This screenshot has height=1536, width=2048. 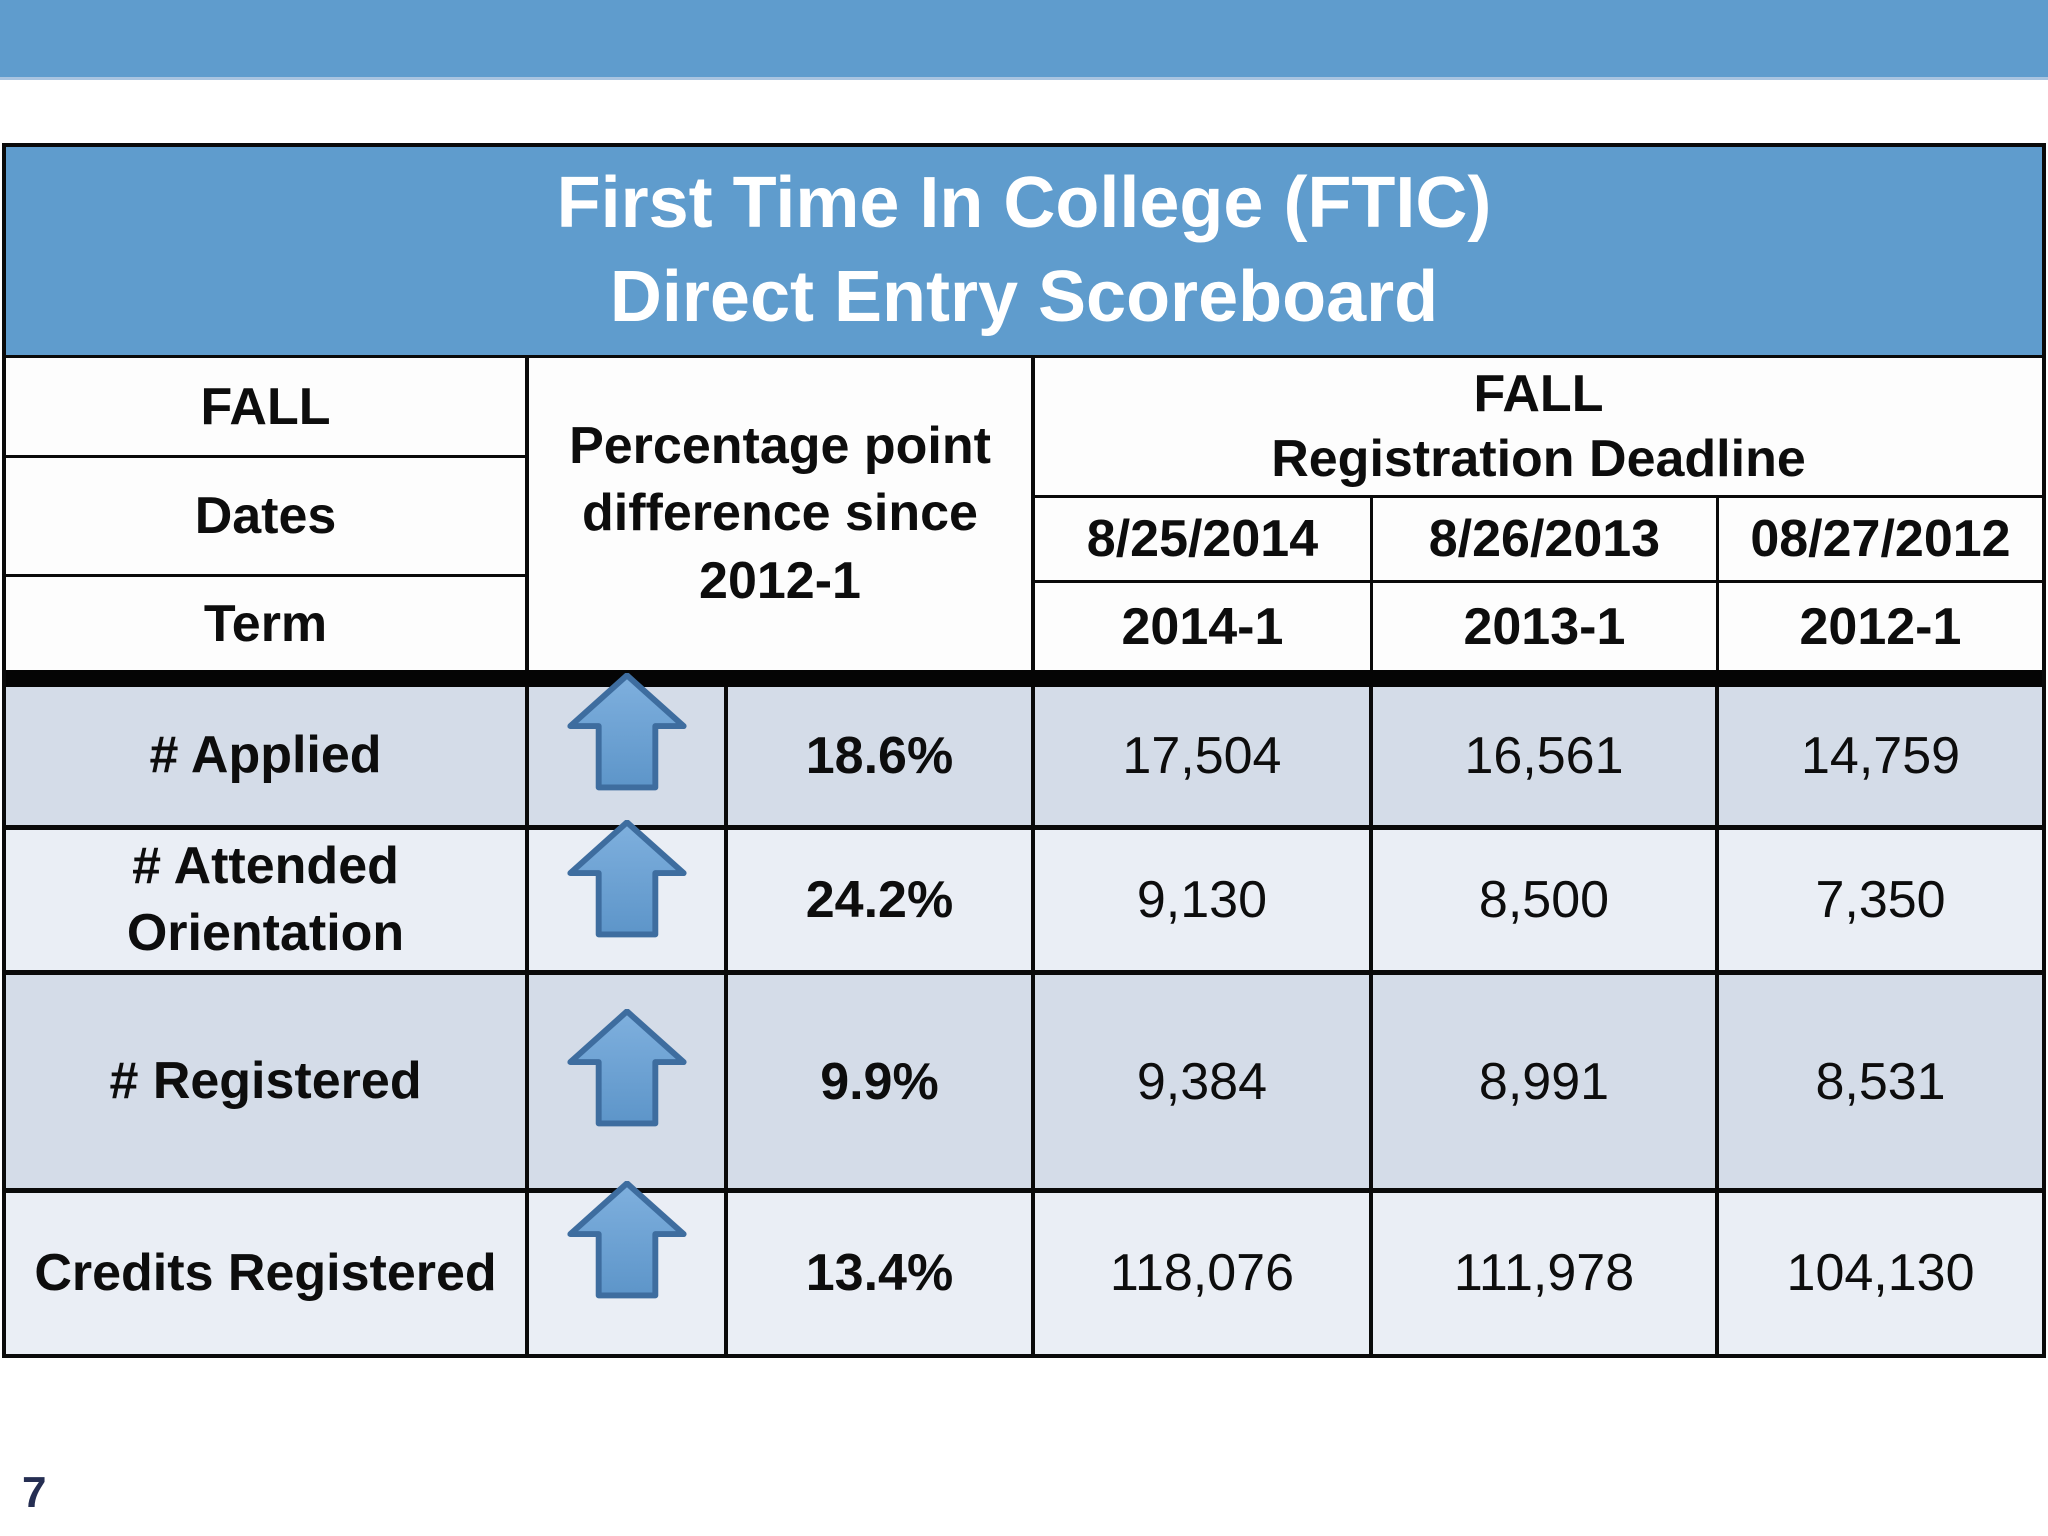 What do you see at coordinates (1880, 1273) in the screenshot?
I see `value-2012: 104,130` at bounding box center [1880, 1273].